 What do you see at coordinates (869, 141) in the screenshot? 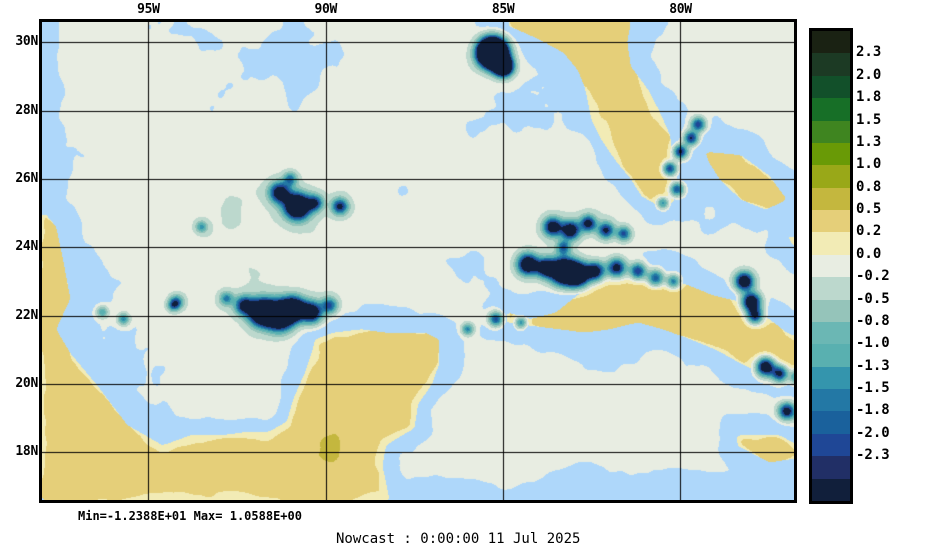
I see `colorbar-label-4: 1.3` at bounding box center [869, 141].